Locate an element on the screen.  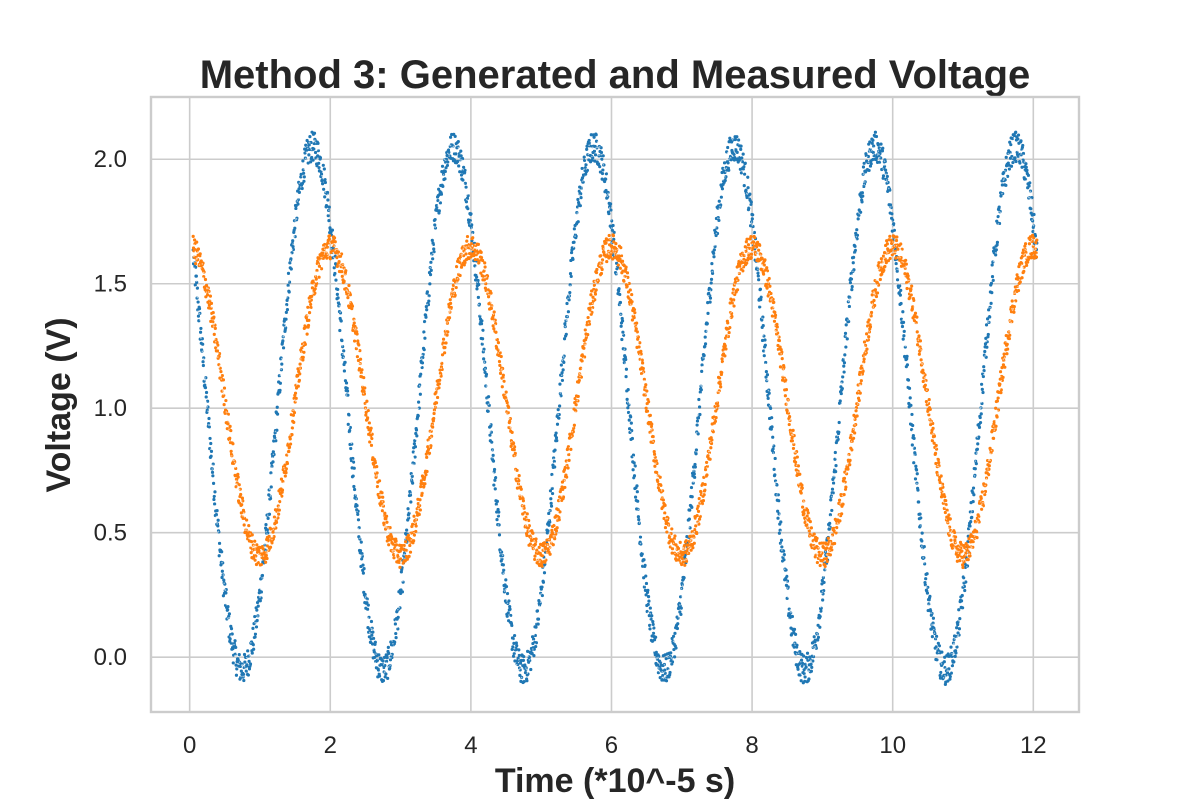
y-tick-label: 2.0 is located at coordinates (110, 159).